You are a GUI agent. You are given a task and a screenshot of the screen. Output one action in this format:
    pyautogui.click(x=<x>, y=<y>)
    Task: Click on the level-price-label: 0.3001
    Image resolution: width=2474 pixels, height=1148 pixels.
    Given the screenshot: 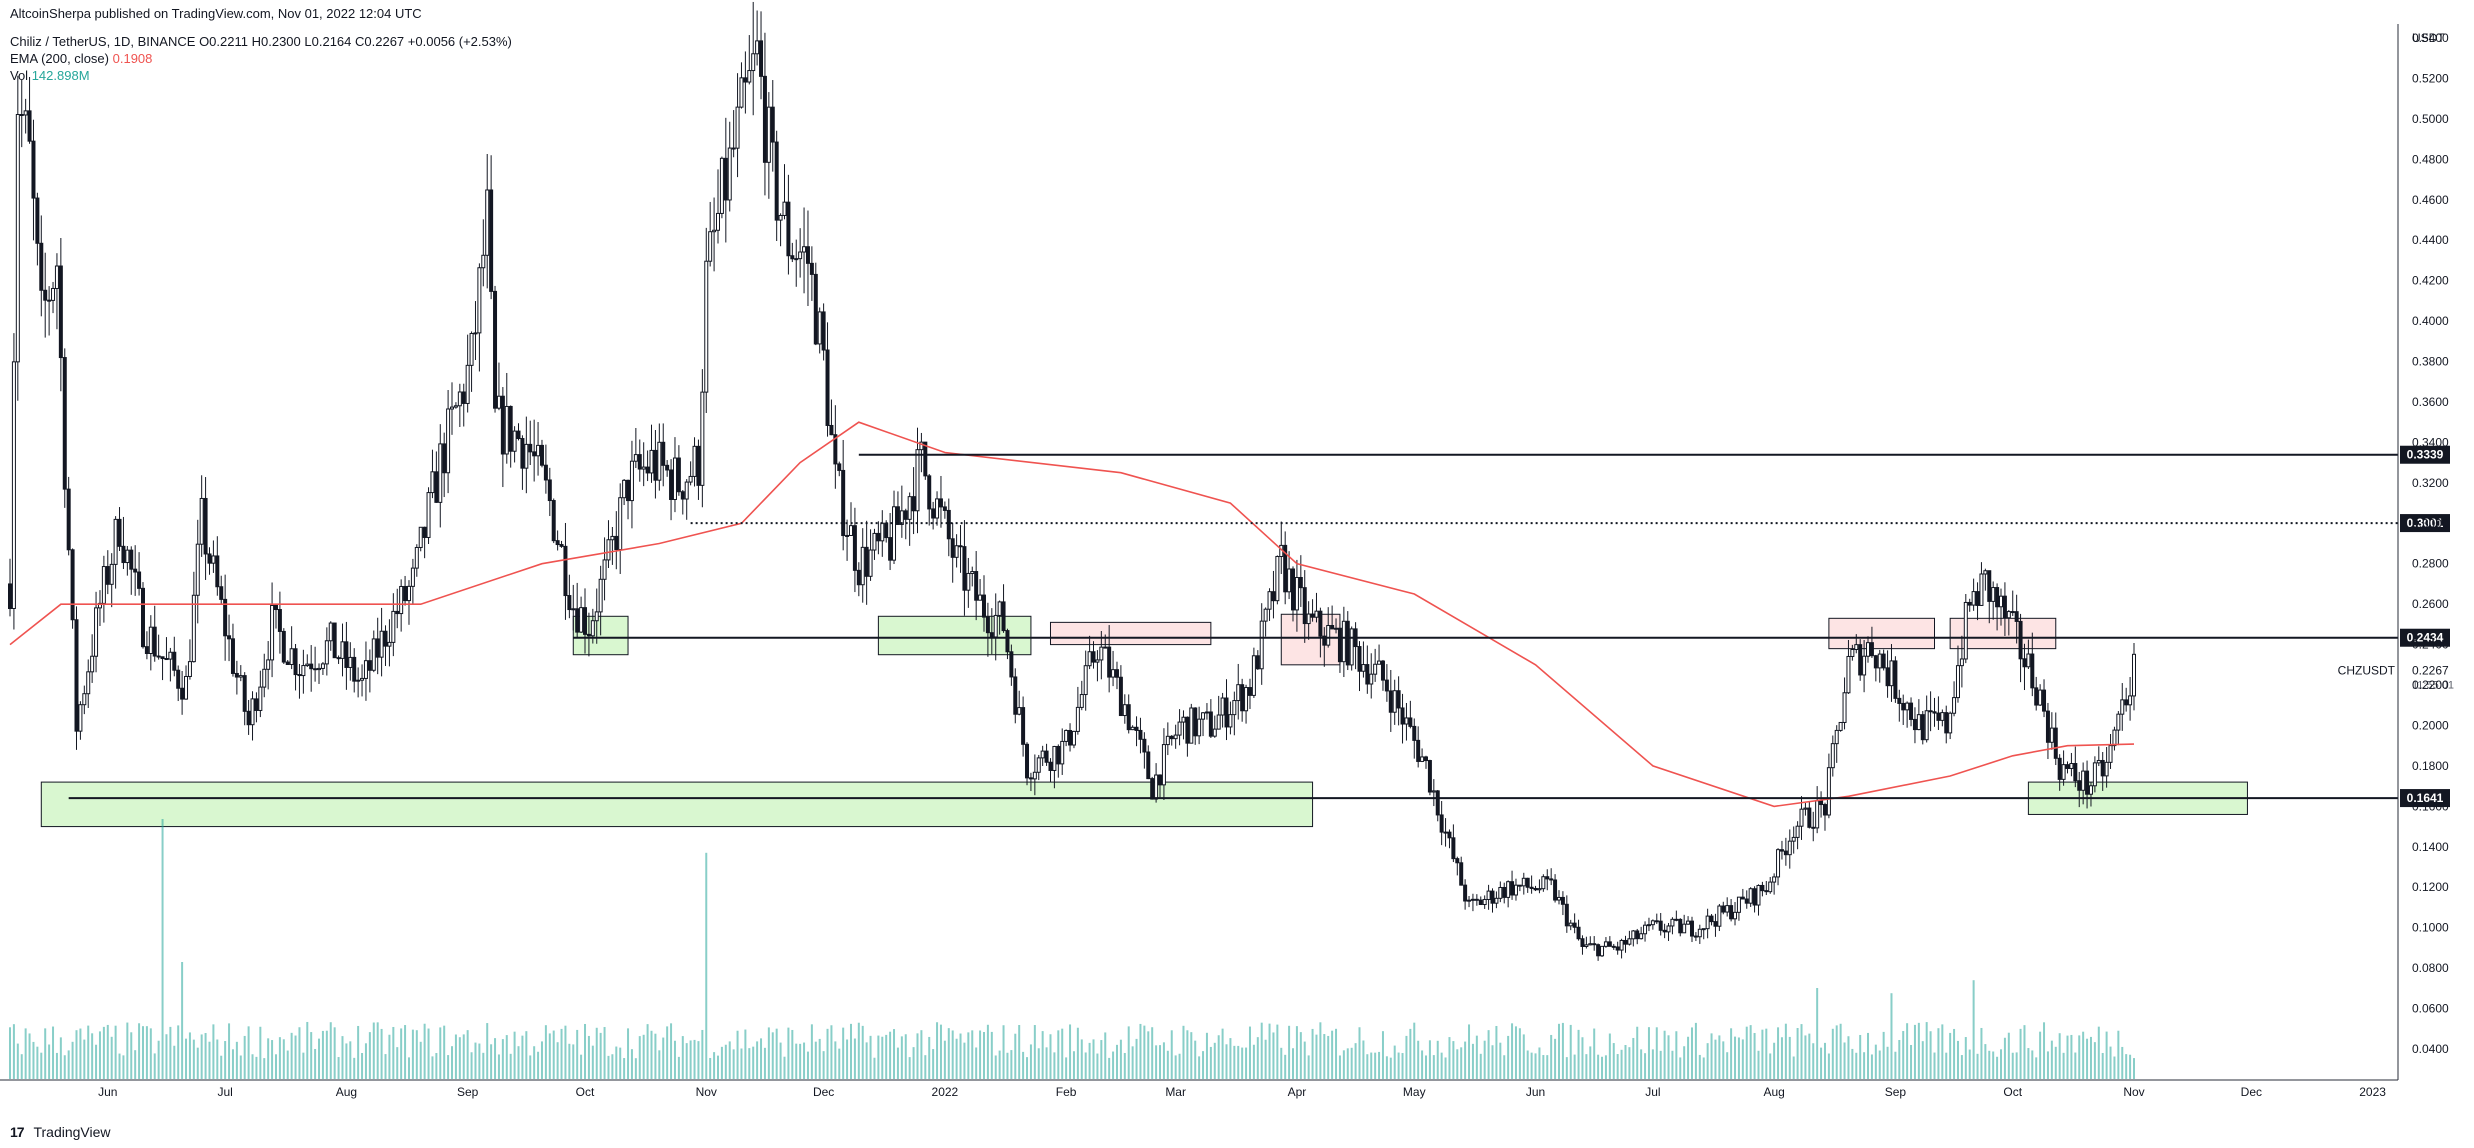 What is the action you would take?
    pyautogui.click(x=2425, y=523)
    